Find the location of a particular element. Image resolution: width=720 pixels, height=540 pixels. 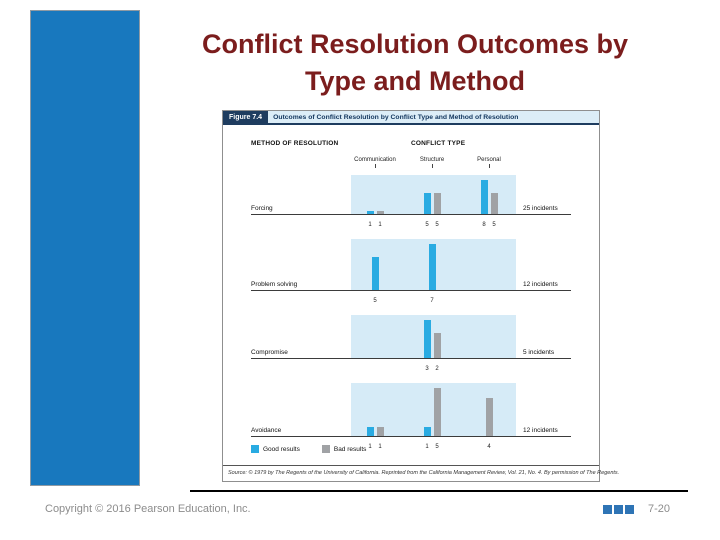

chart-row-forcing: 1 1 5 5 8 5 Forcing 25 incidents is located at coordinates (411, 201).